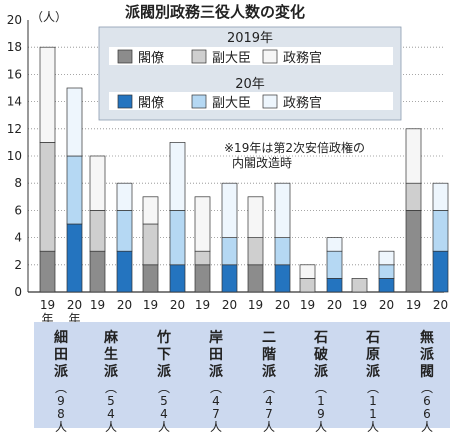 The image size is (450, 432). Describe the element at coordinates (18, 183) in the screenshot. I see `y-tick-label: 8` at that location.